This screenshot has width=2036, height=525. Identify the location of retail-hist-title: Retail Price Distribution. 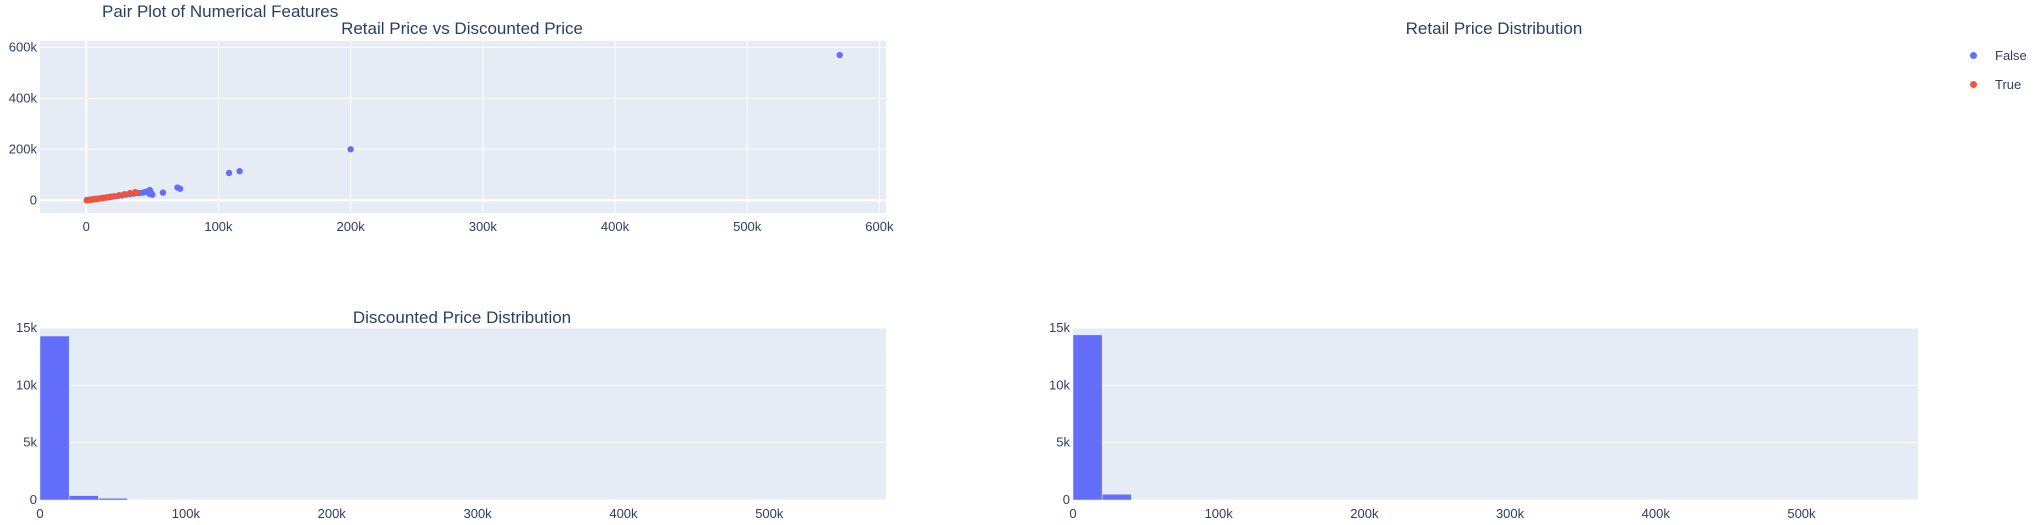
(1494, 28).